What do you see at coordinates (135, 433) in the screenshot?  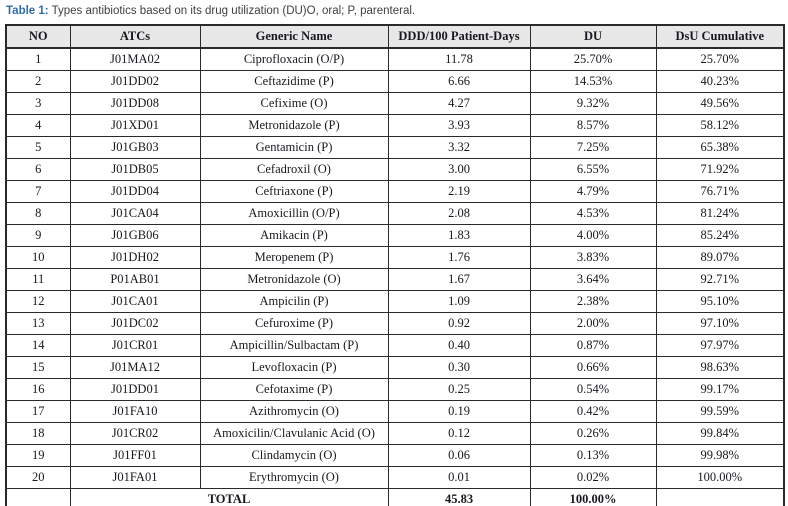 I see `cell-atc: J01CR02` at bounding box center [135, 433].